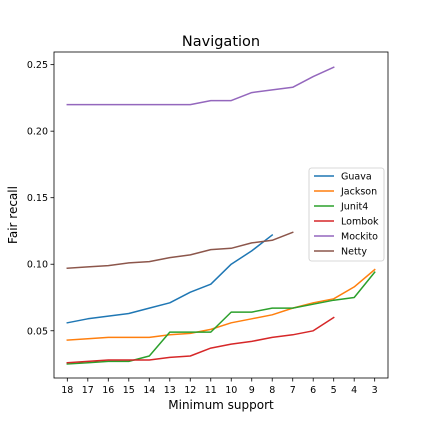  I want to click on x-tick-label: 17, so click(88, 390).